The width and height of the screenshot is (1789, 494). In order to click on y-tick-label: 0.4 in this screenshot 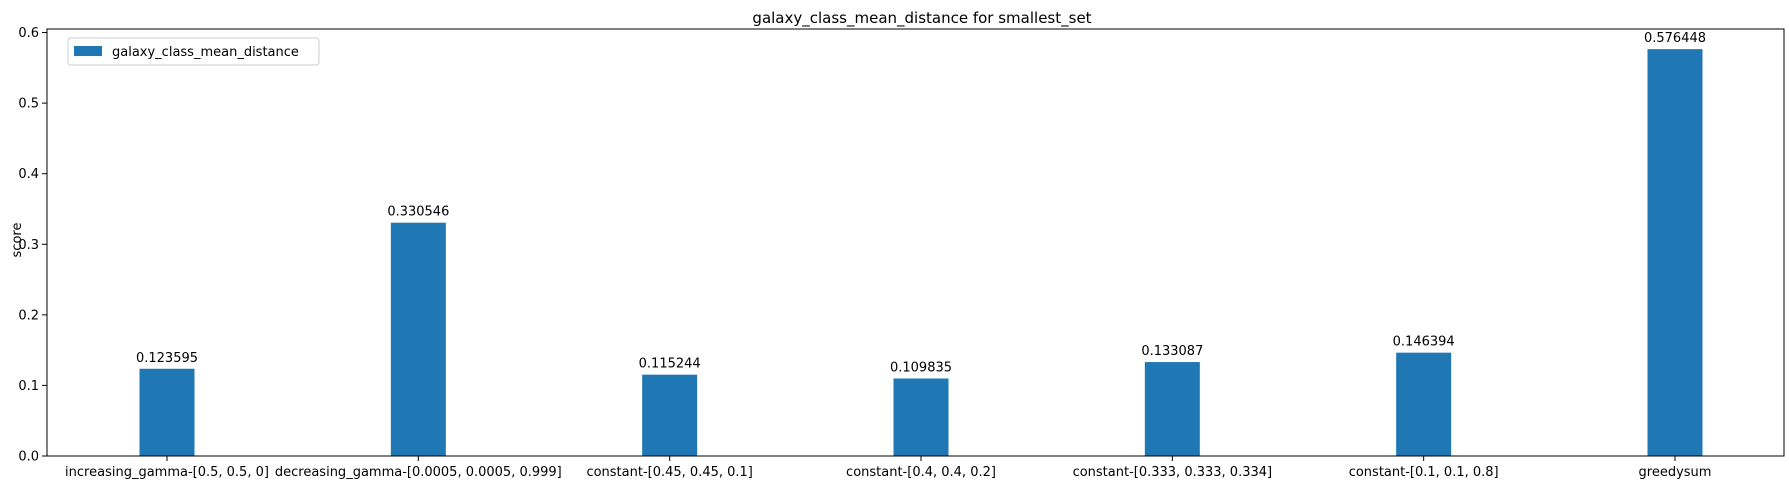, I will do `click(28, 174)`.